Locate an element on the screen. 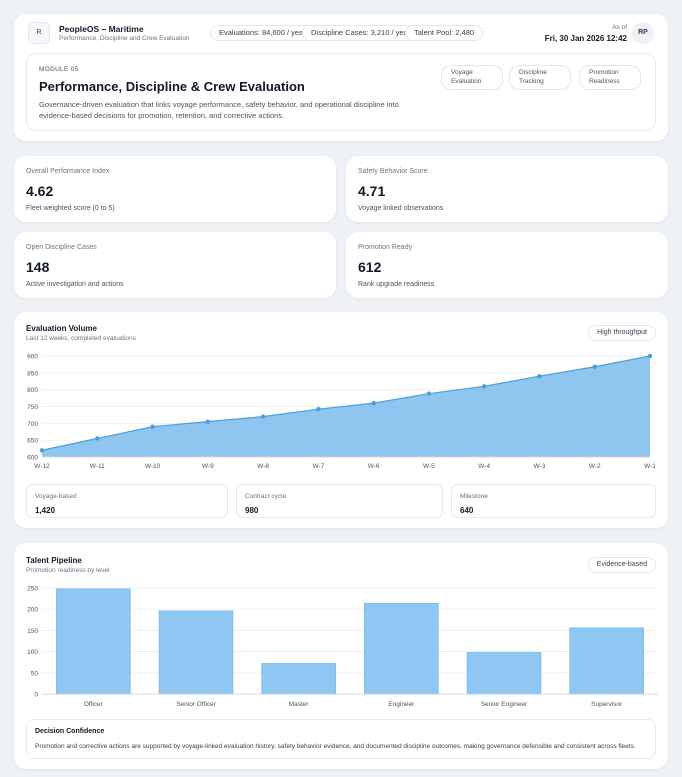 Image resolution: width=682 pixels, height=777 pixels. evaluation-volume-subtitle: Last 12 weeks, completed evaluations is located at coordinates (81, 338).